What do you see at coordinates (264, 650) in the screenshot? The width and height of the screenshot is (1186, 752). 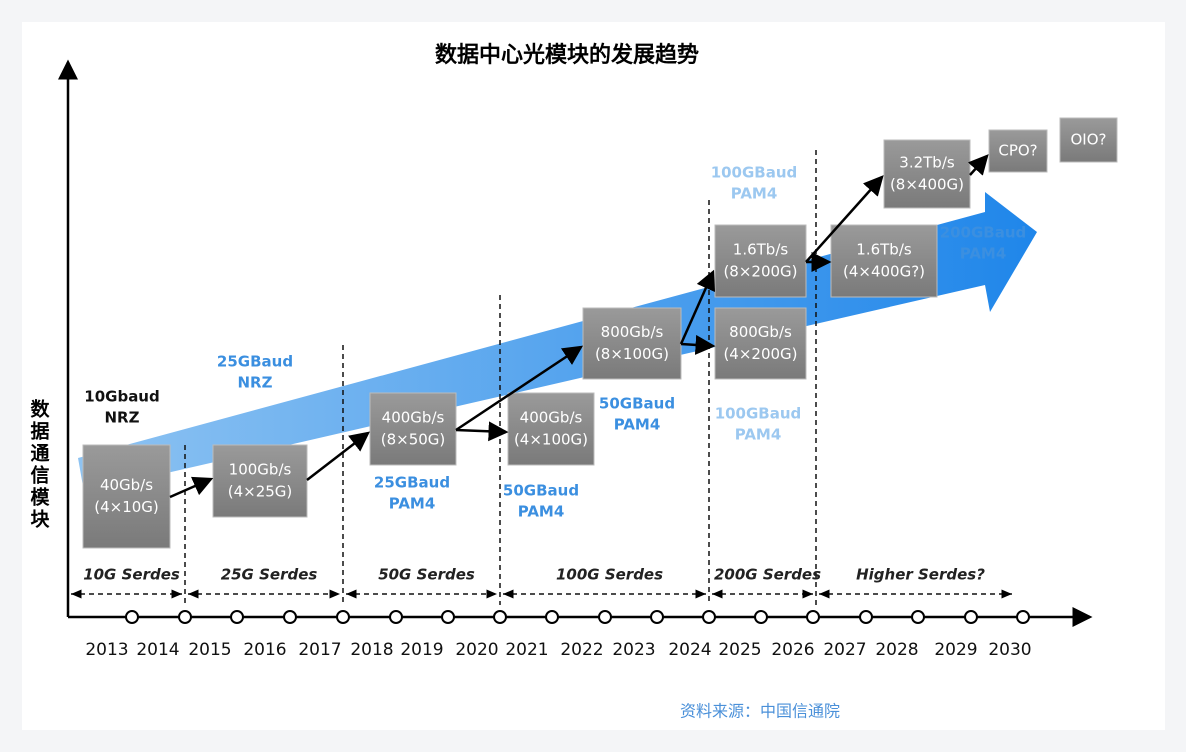 I see `year-label: 2016` at bounding box center [264, 650].